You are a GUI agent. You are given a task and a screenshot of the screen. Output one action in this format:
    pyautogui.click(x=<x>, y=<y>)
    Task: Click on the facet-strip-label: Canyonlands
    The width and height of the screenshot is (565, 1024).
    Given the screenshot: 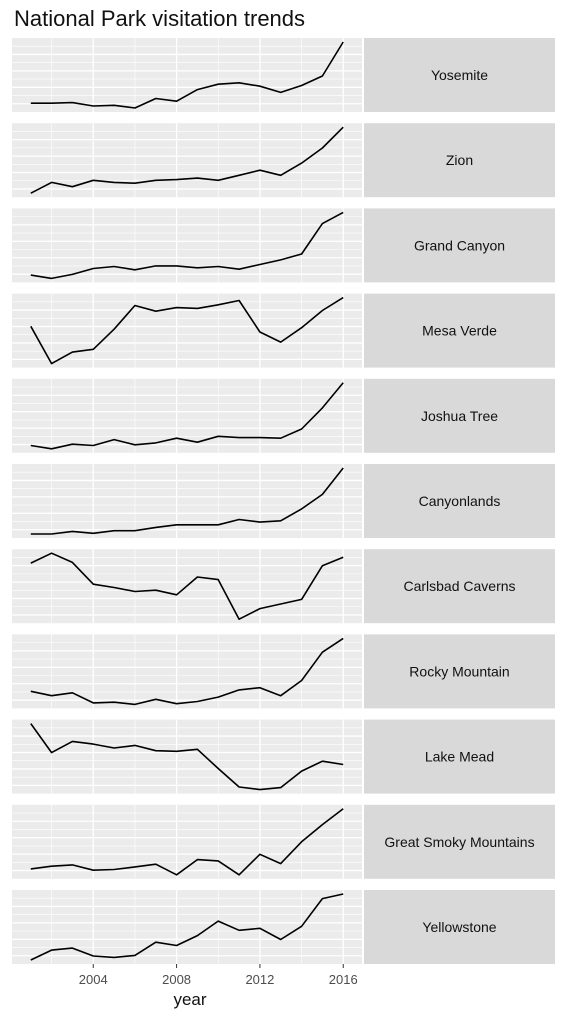 What is the action you would take?
    pyautogui.click(x=460, y=501)
    